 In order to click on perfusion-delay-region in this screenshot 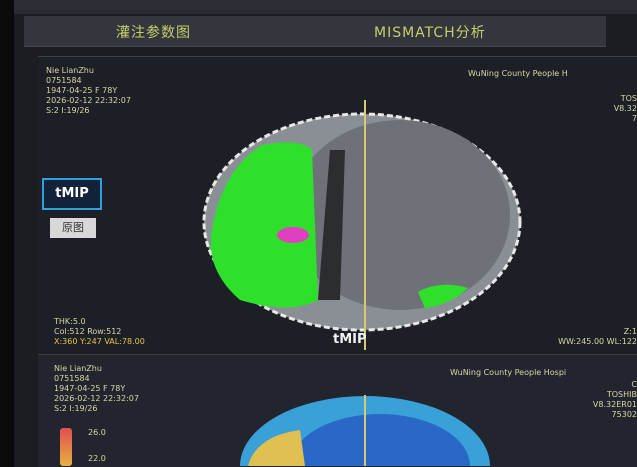, I will do `click(276, 448)`.